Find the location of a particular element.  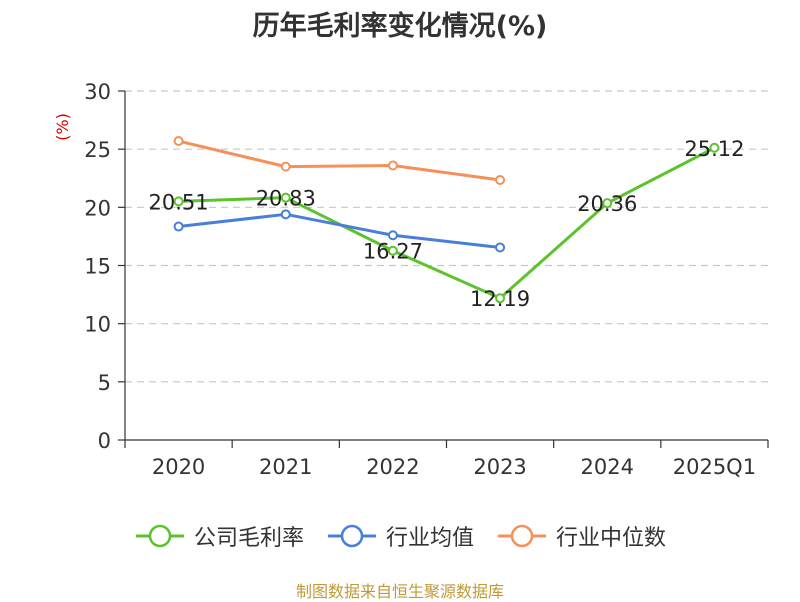

y-tick-label: 0 is located at coordinates (104, 441).